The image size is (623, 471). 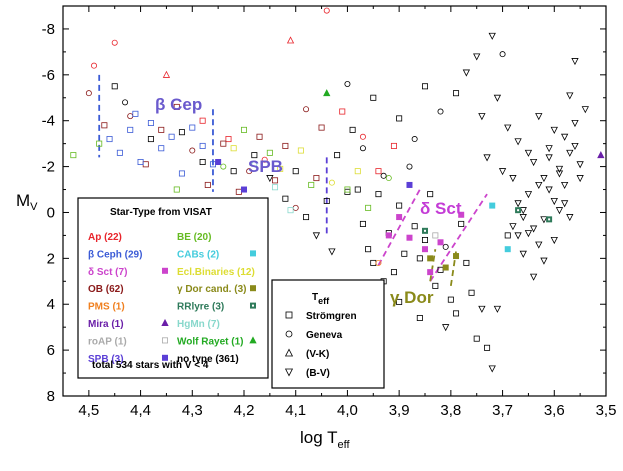 I want to click on x-tick-labels: 4,5 4,4 4,3 4,2 4,1 4,0 3,9 3,8 3,7 3,6 3,5, so click(x=347, y=410).